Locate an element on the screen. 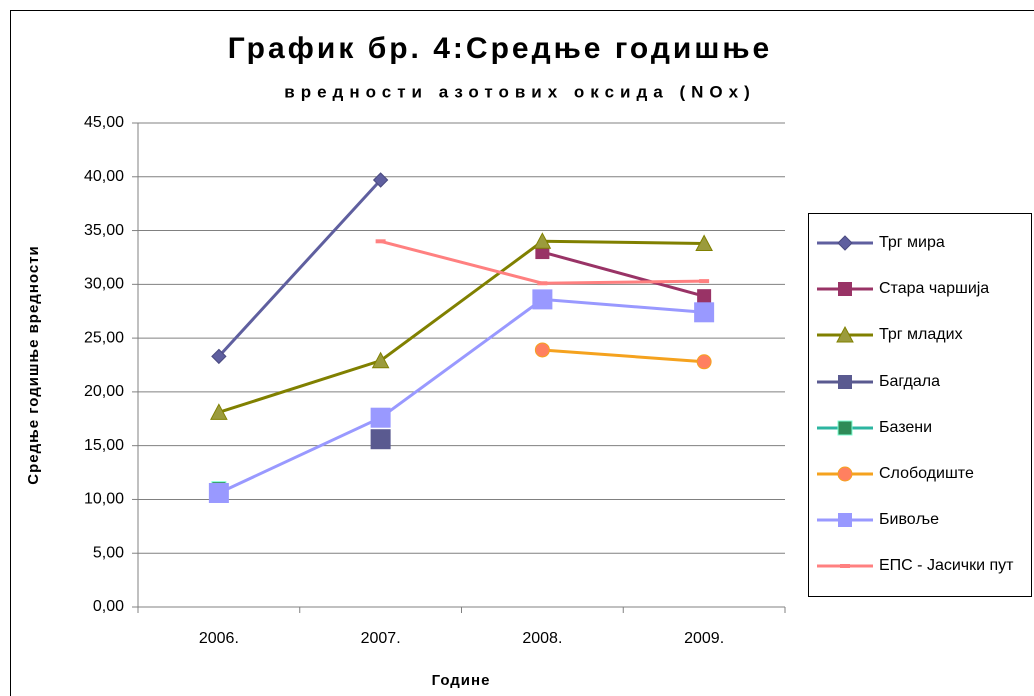  legend-label: Бивоље is located at coordinates (909, 520).